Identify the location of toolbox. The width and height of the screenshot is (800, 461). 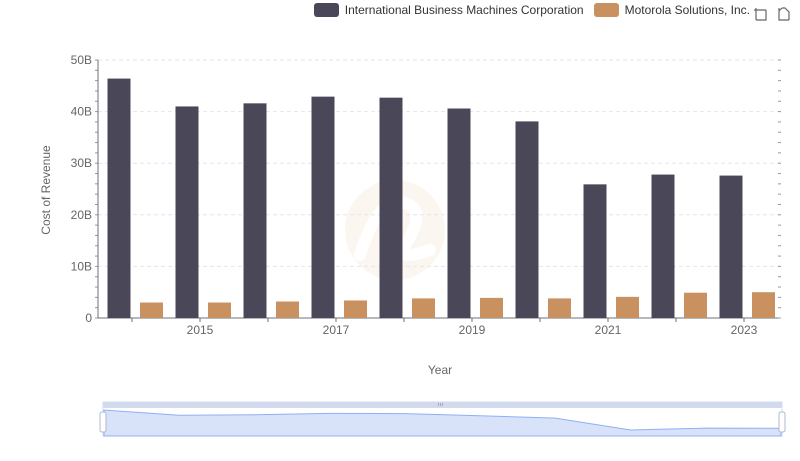
(772, 14).